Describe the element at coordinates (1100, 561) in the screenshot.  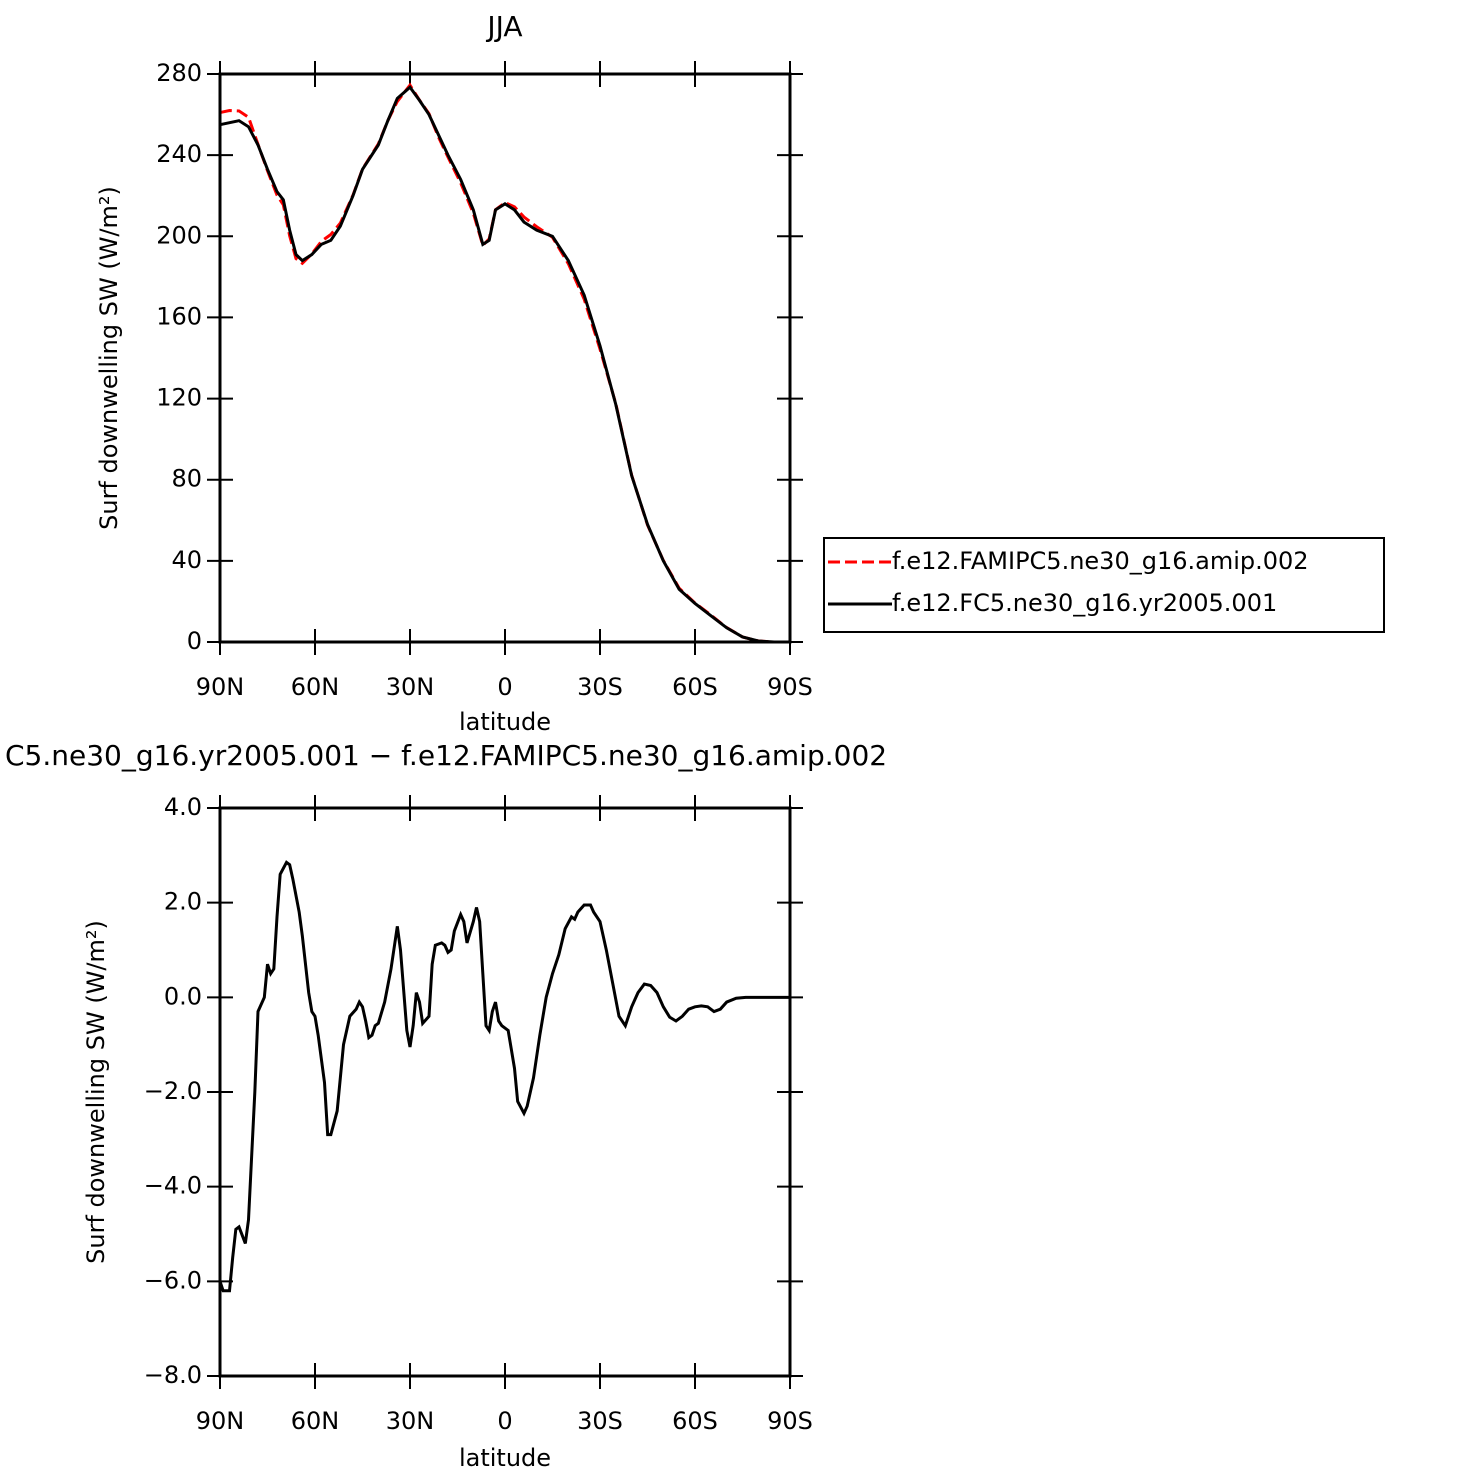
I see `legend-label: f.e12.FAMIPC5.ne30_g16.amip.002` at that location.